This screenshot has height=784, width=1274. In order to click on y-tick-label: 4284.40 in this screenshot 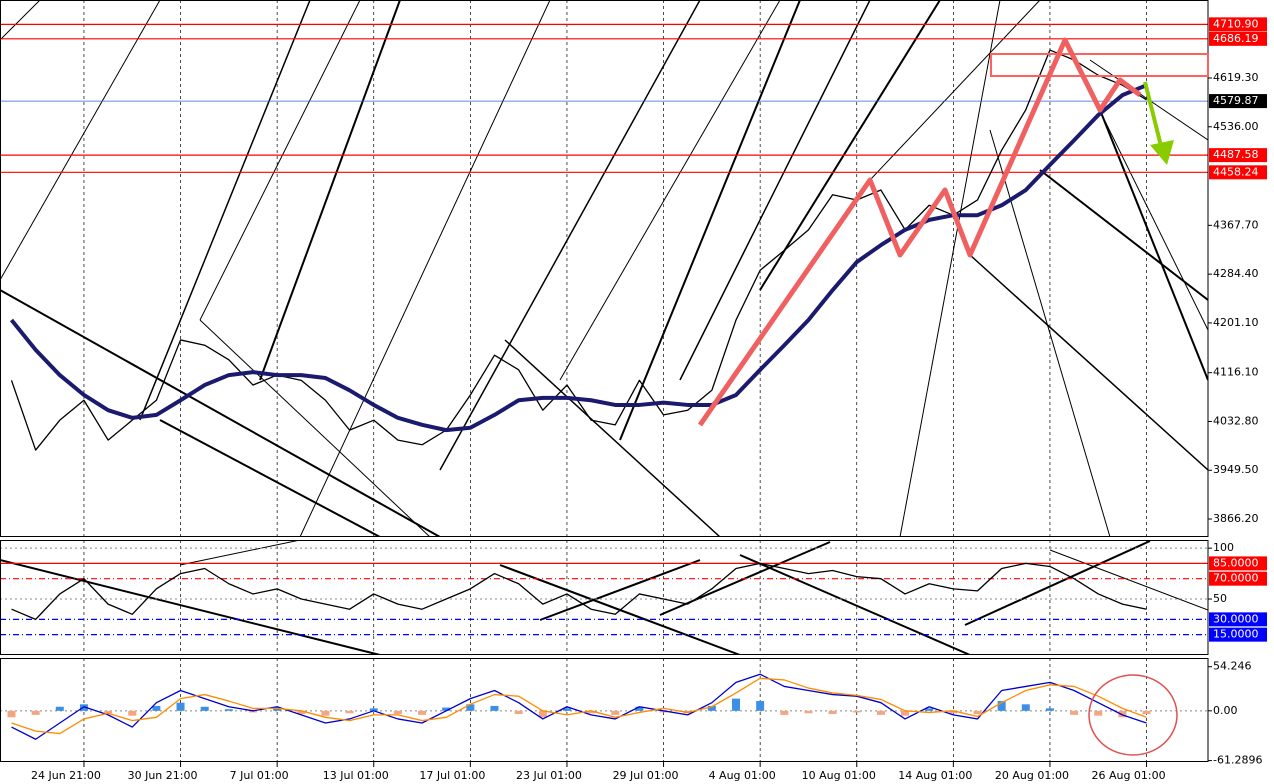, I will do `click(1236, 273)`.